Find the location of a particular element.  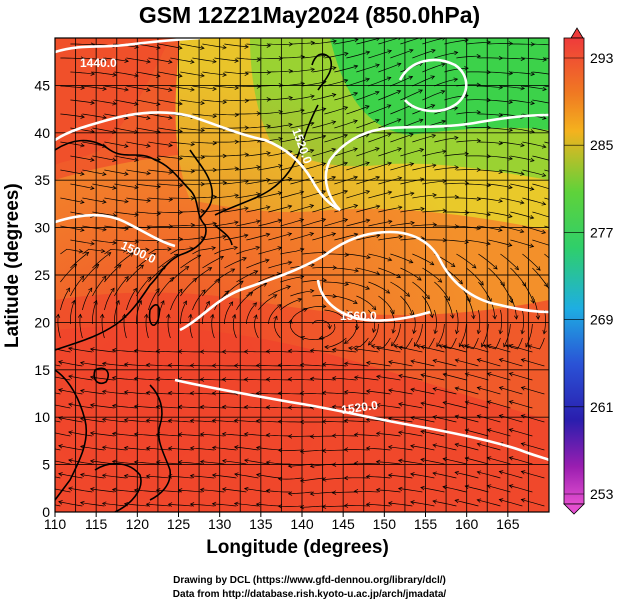

colorbar-gradient is located at coordinates (574, 271).